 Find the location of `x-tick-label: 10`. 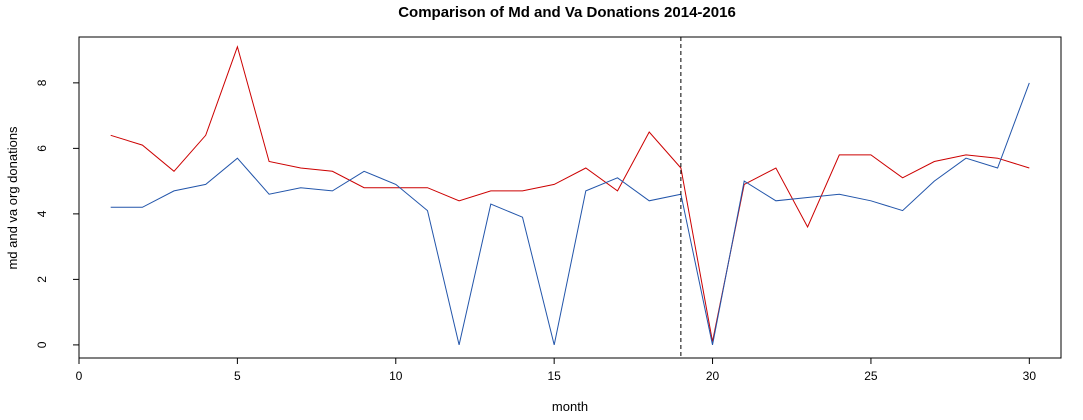

x-tick-label: 10 is located at coordinates (396, 376).